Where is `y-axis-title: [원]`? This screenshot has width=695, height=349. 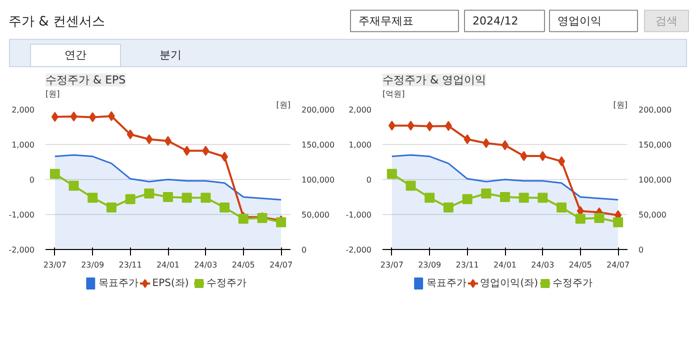
y-axis-title: [원] is located at coordinates (53, 94).